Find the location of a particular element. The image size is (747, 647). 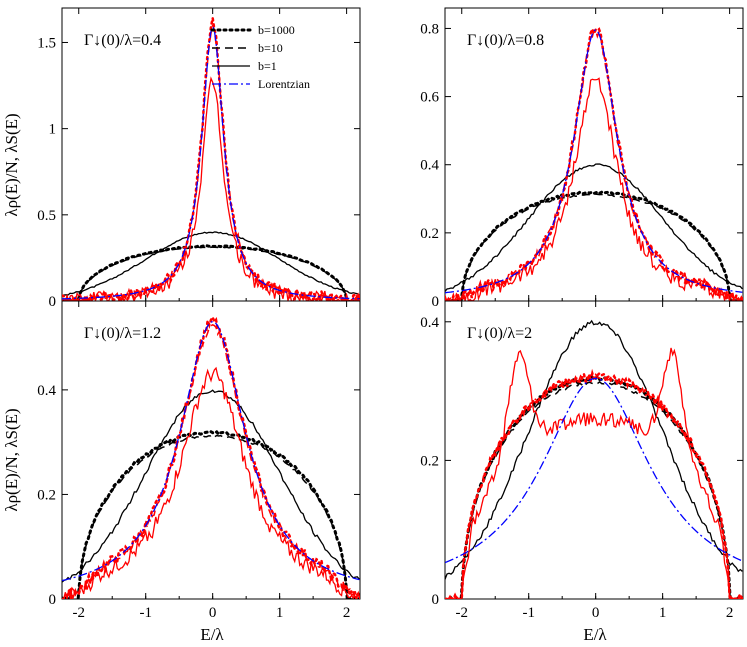

panel-label: Γ↓(0)/λ=0.8 is located at coordinates (505, 40).